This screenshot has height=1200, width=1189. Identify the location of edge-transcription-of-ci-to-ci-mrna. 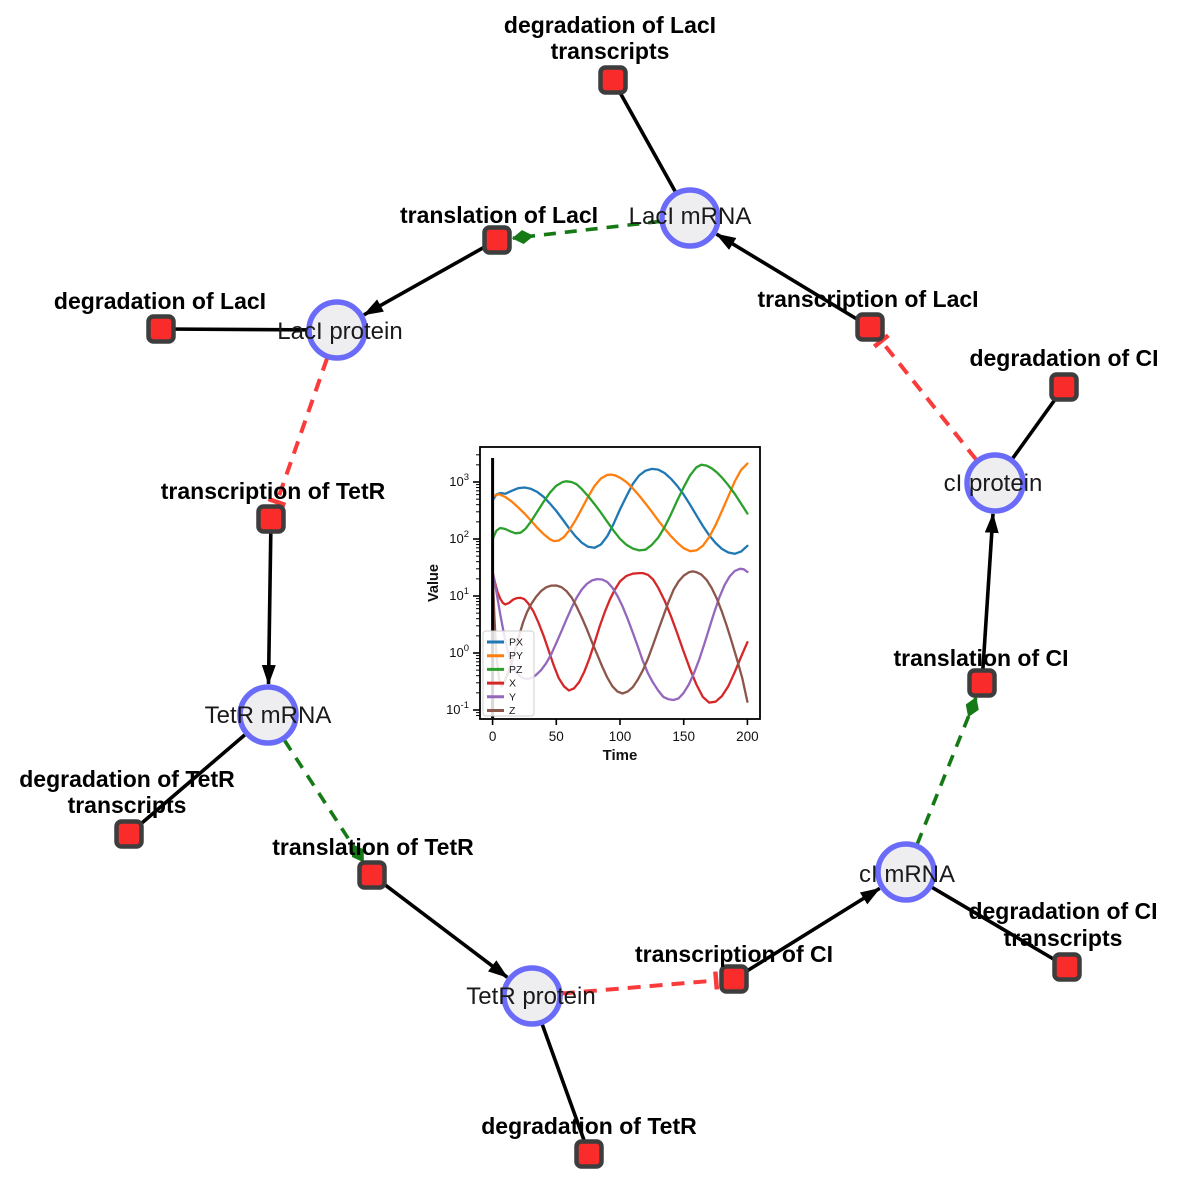
(807, 933).